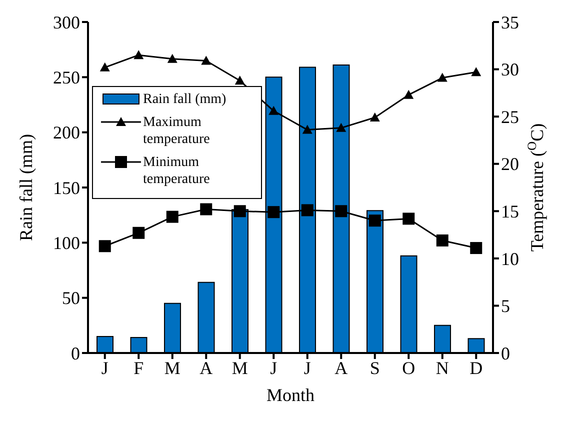  What do you see at coordinates (476, 368) in the screenshot?
I see `x-tick-label: D` at bounding box center [476, 368].